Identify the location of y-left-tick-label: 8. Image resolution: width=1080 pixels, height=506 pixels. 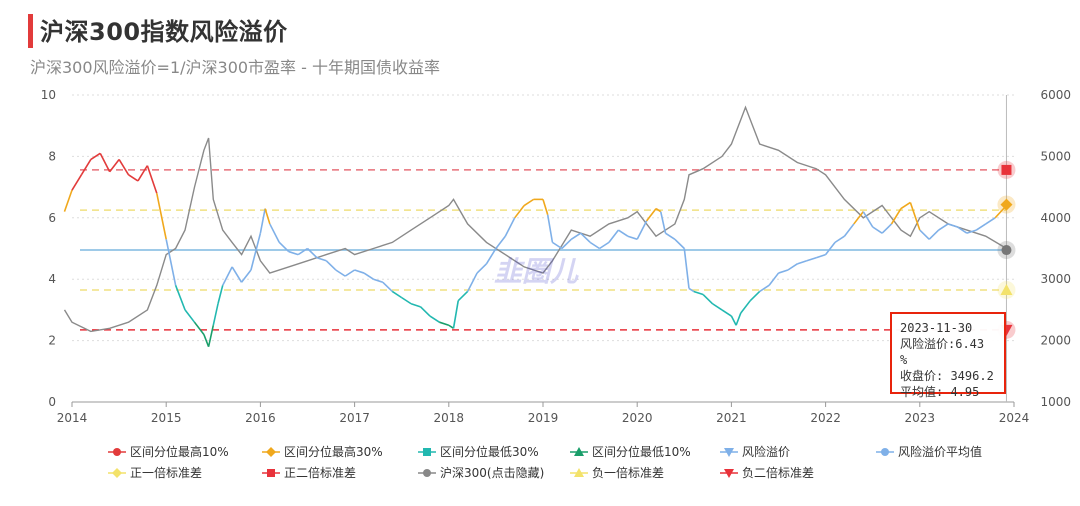
(52, 156).